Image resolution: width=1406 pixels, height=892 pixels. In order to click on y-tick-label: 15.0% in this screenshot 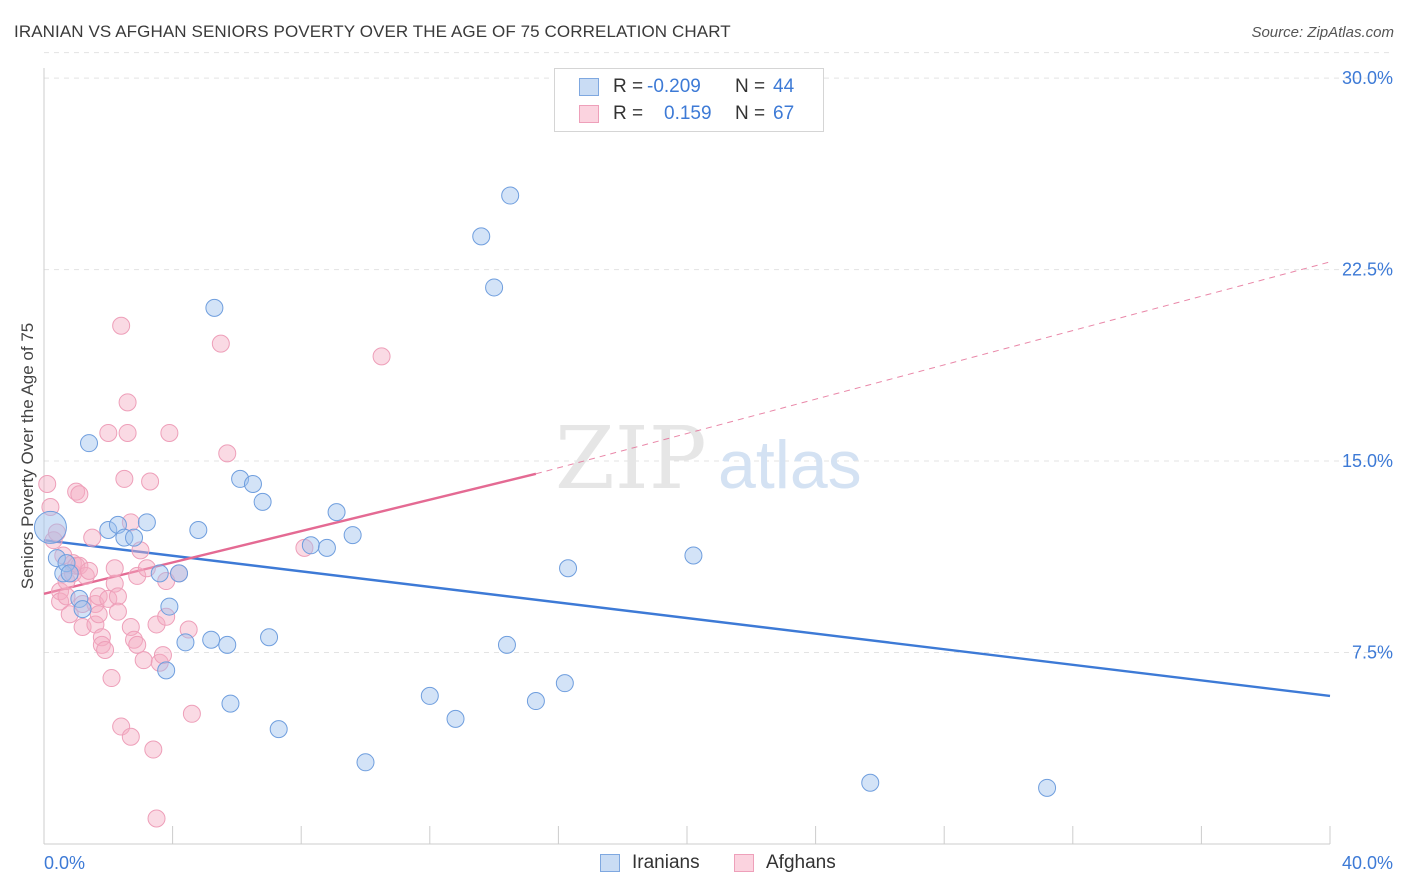, I will do `click(1367, 461)`.